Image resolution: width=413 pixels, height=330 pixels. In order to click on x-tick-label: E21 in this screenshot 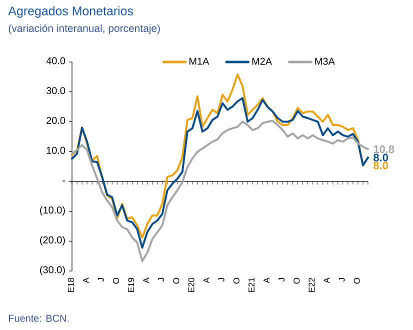, I will do `click(251, 285)`.